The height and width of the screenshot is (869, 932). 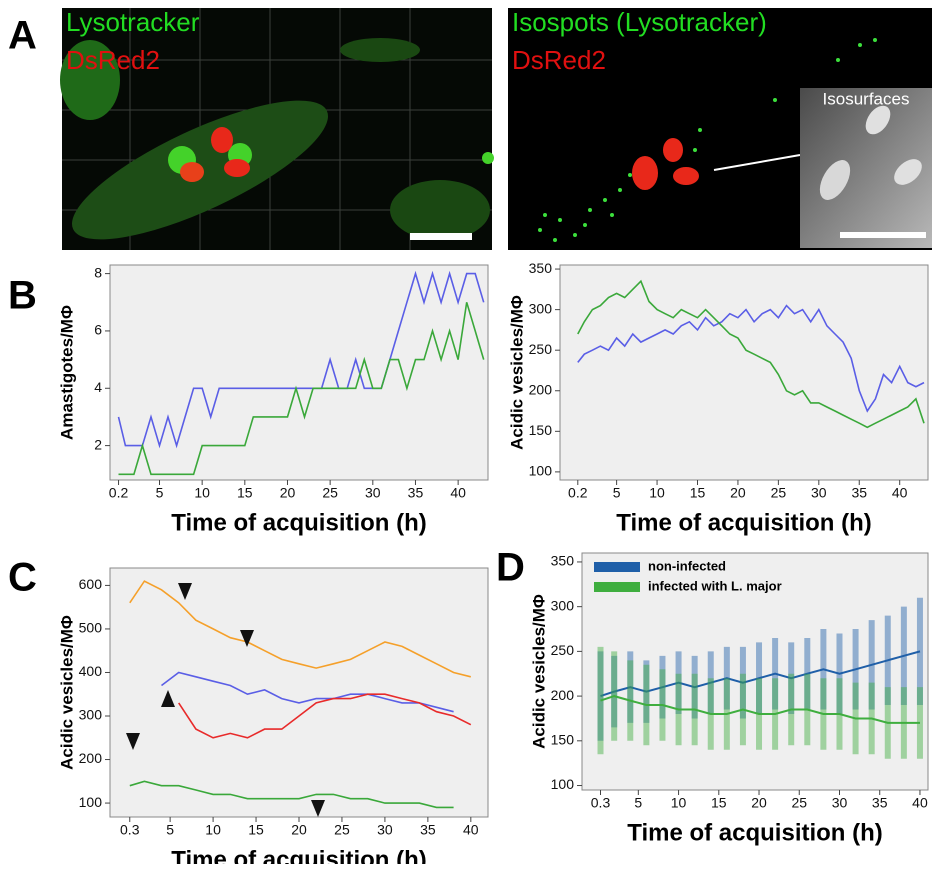 What do you see at coordinates (22, 36) in the screenshot?
I see `panel-letter: A` at bounding box center [22, 36].